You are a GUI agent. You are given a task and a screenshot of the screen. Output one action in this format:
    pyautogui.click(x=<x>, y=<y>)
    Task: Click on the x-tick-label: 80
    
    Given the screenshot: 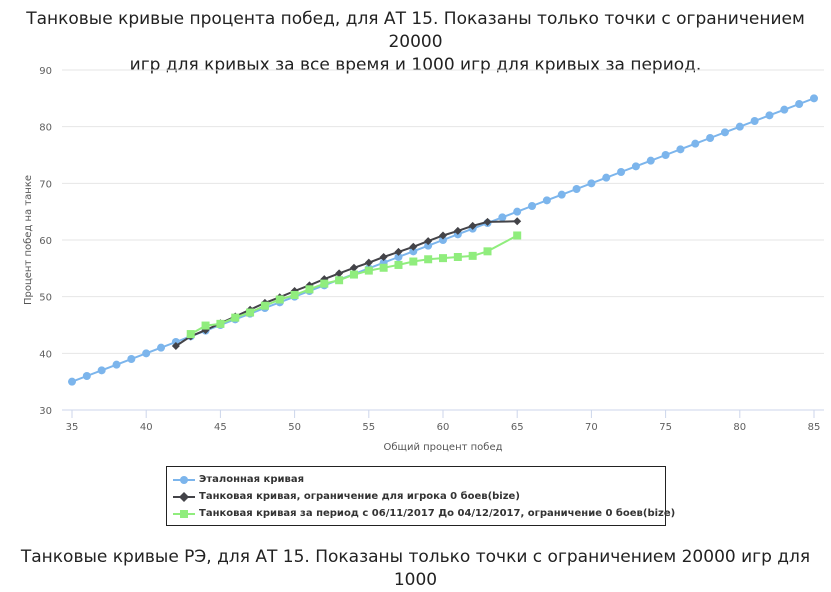 What is the action you would take?
    pyautogui.click(x=739, y=427)
    